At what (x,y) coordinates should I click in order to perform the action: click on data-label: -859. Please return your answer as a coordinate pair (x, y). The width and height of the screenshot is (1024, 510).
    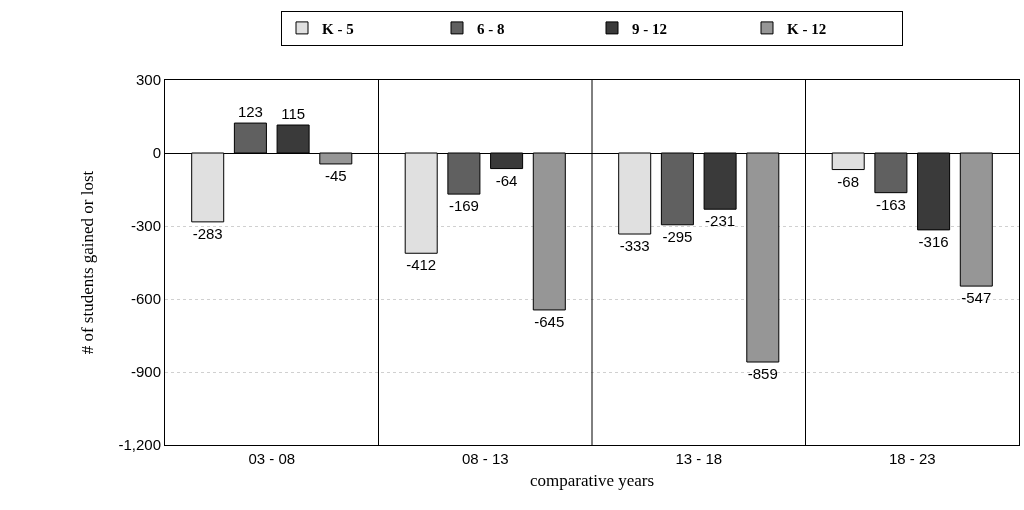
    Looking at the image, I should click on (762, 374).